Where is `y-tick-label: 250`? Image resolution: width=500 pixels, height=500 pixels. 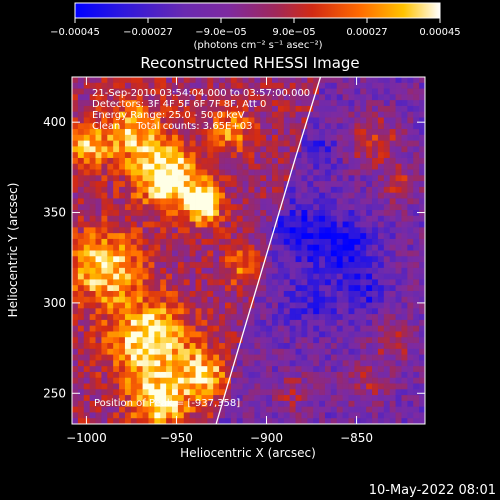
y-tick-label: 250 is located at coordinates (54, 393).